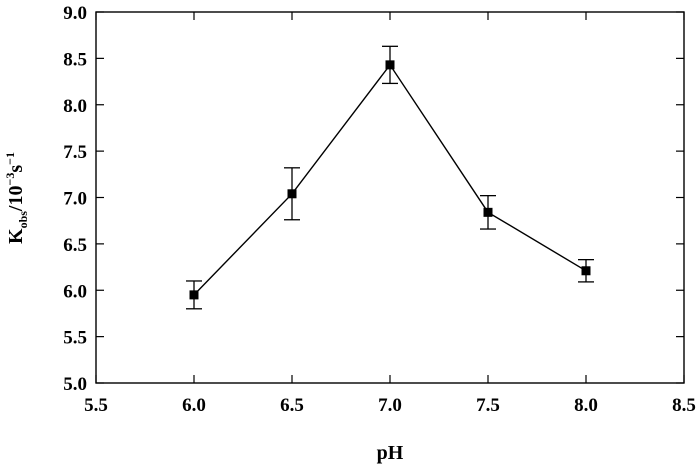 This screenshot has height=469, width=700. What do you see at coordinates (75, 13) in the screenshot?
I see `y-tick-label: 9.0` at bounding box center [75, 13].